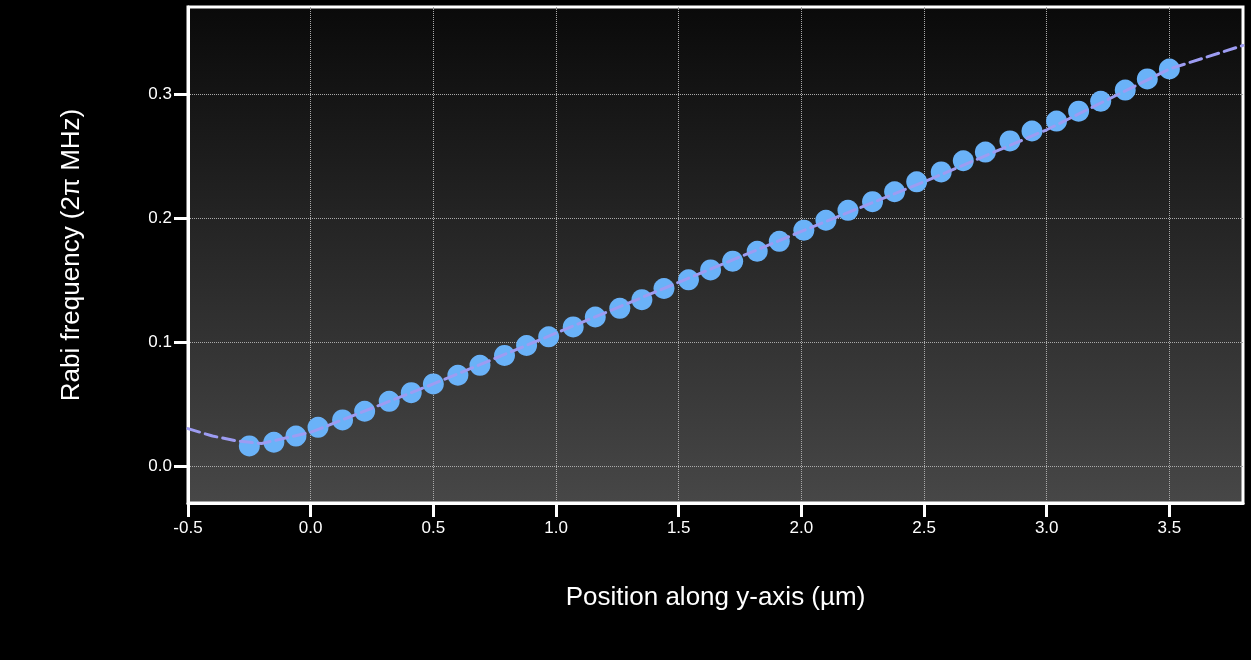  What do you see at coordinates (1046, 527) in the screenshot?
I see `x-tick-label: 3.0` at bounding box center [1046, 527].